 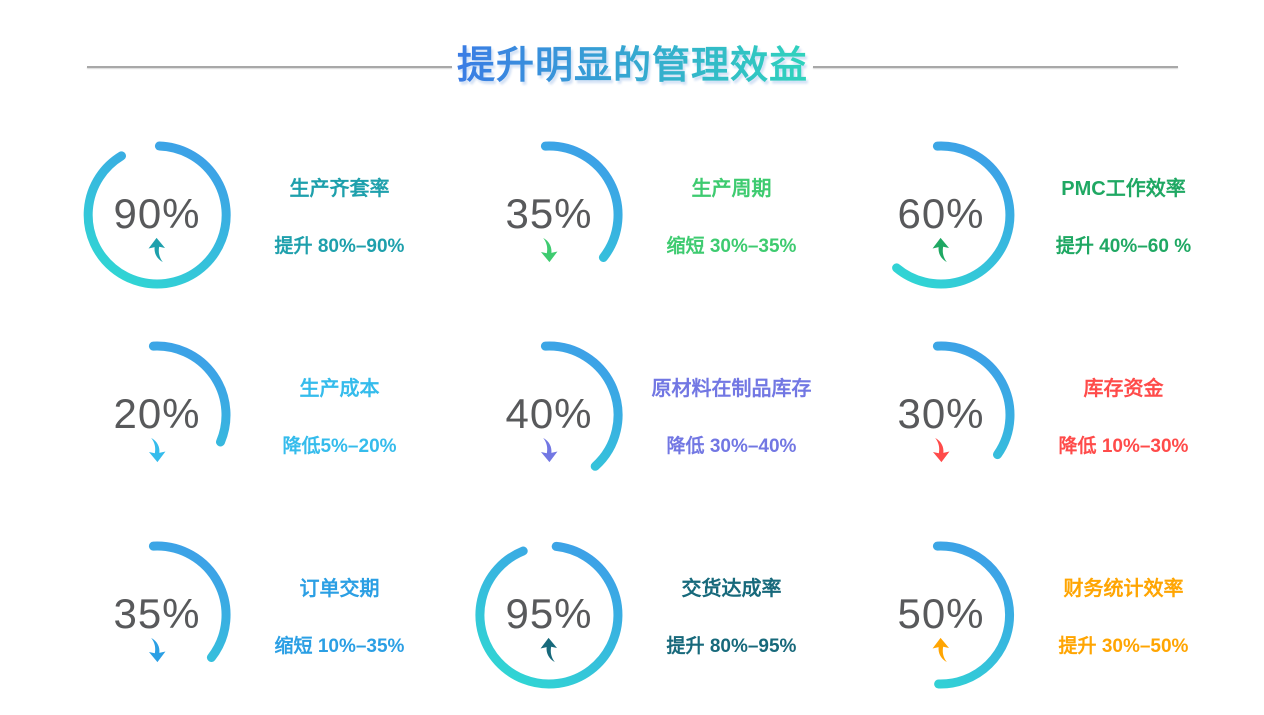 I want to click on divider-line-left, so click(x=269, y=66).